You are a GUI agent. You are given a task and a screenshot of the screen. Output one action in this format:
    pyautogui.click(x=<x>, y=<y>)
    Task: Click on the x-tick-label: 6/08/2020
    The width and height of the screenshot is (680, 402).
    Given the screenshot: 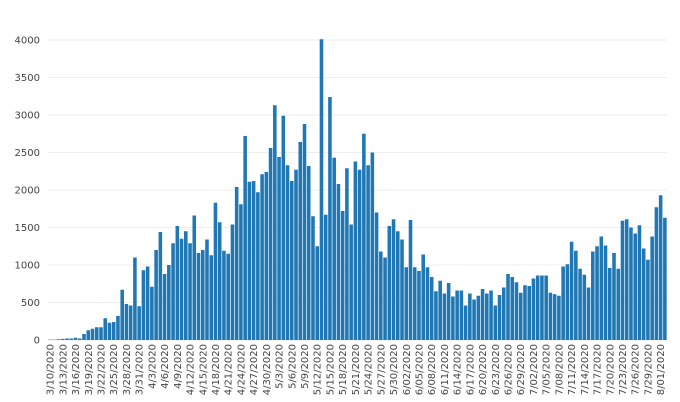 What is the action you would take?
    pyautogui.click(x=432, y=369)
    